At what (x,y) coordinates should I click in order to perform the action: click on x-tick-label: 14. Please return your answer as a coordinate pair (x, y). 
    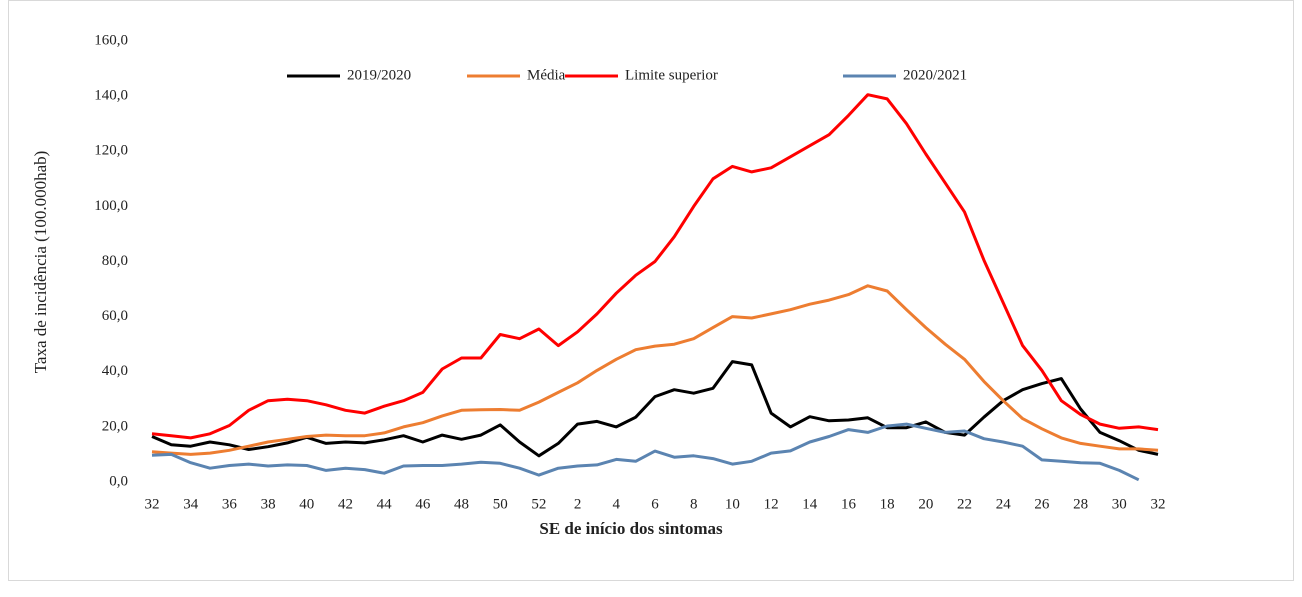
    Looking at the image, I should click on (810, 504).